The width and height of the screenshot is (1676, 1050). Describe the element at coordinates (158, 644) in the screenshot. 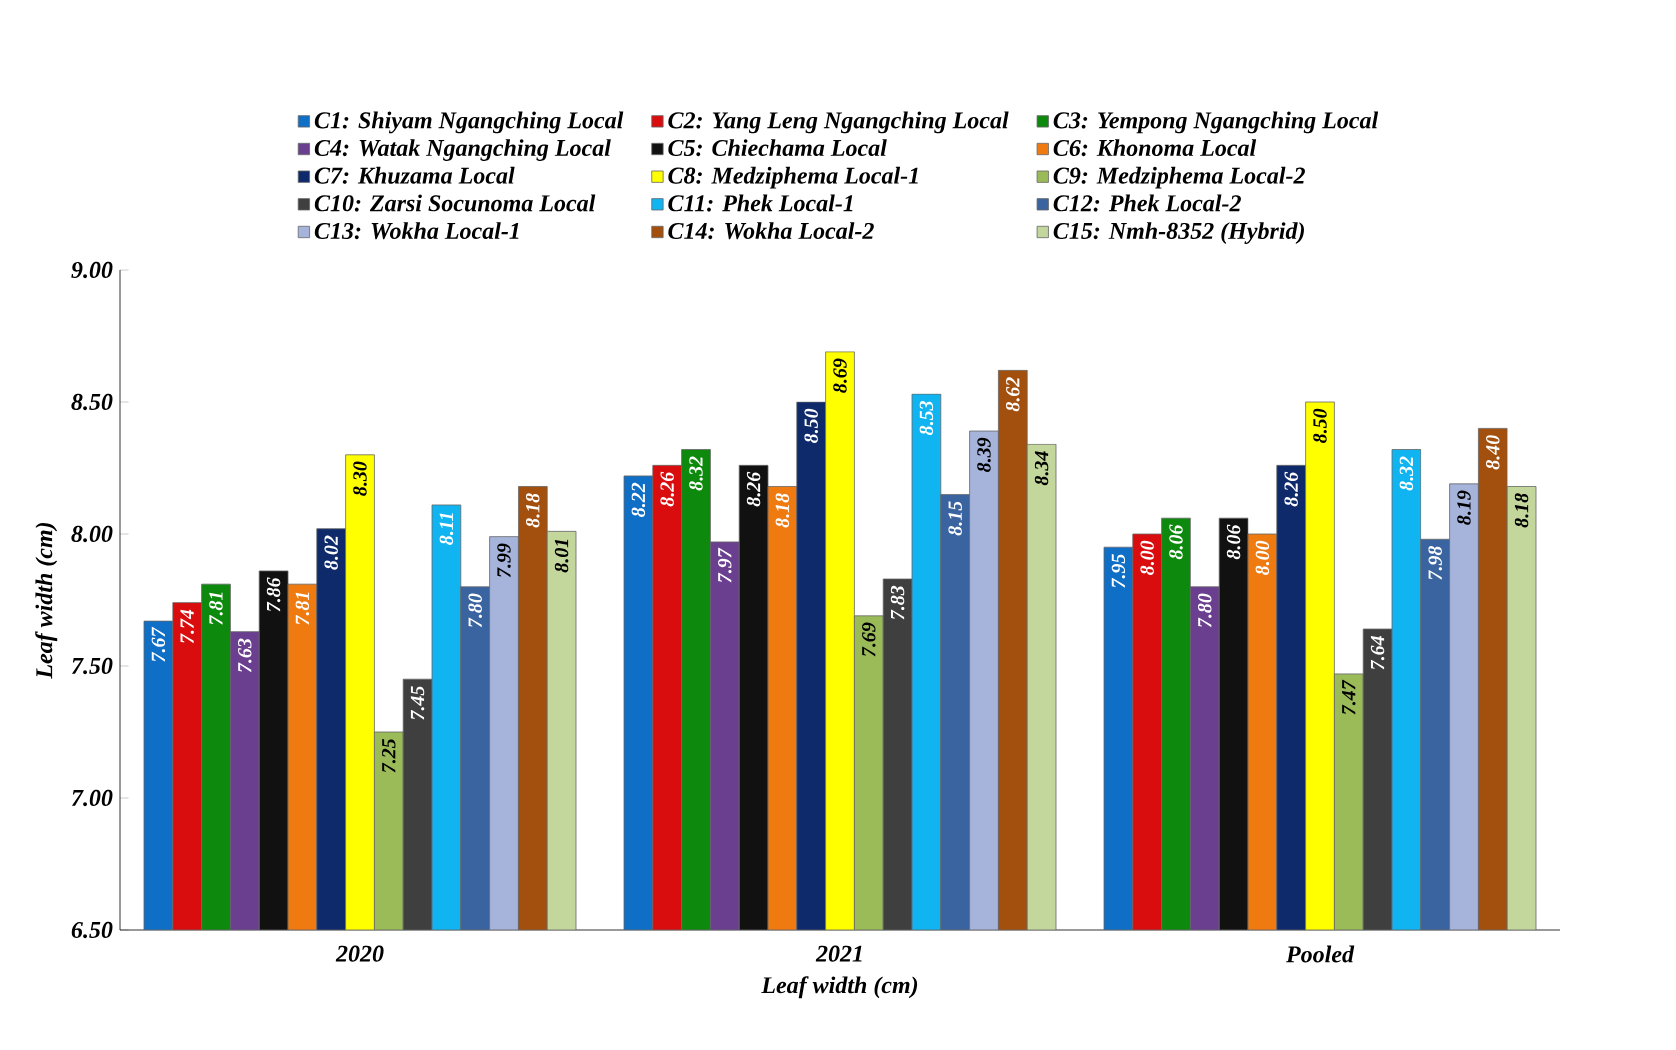

I see `data-label: 7.67` at that location.